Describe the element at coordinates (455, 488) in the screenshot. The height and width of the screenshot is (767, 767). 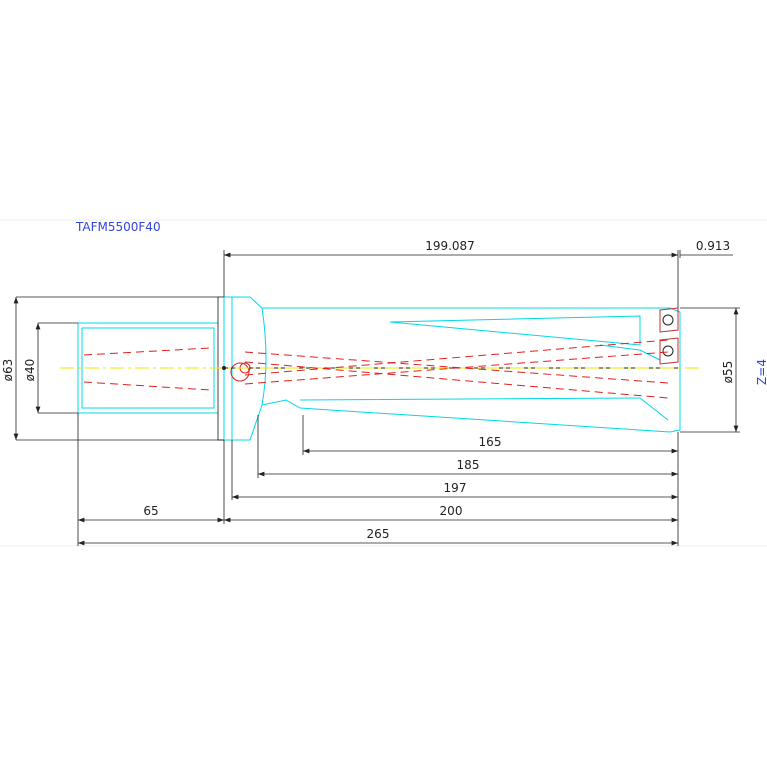
I see `dimension-label: 197` at that location.